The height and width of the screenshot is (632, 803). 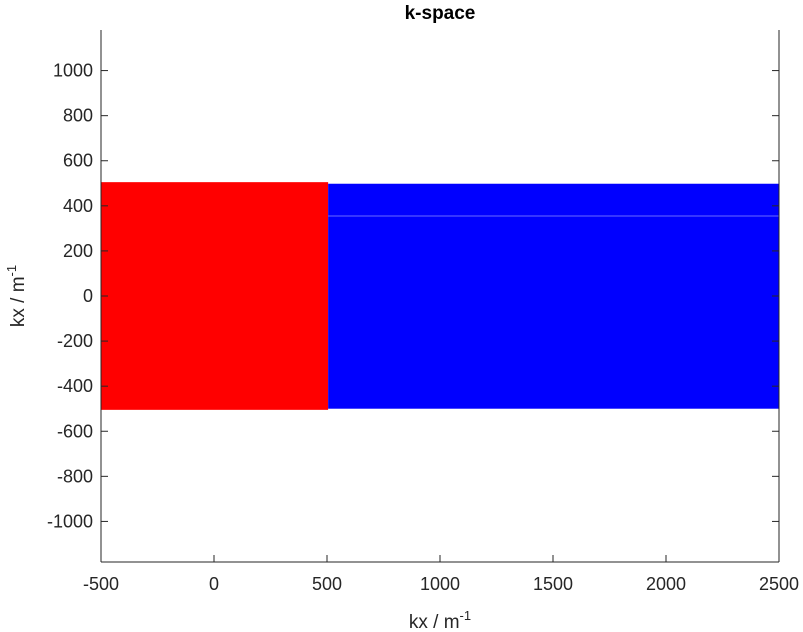 I want to click on y-tick-label: 600, so click(x=78, y=161).